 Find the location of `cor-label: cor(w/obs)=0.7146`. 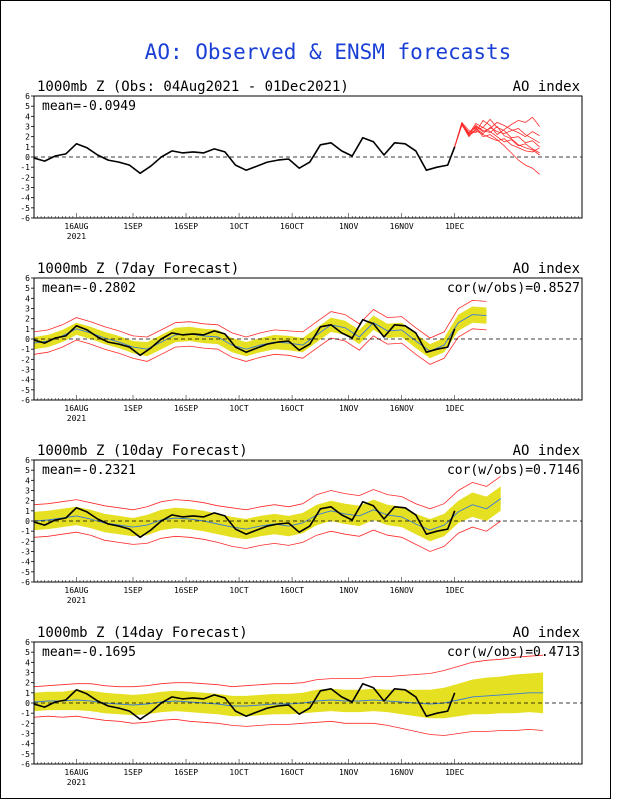

cor-label: cor(w/obs)=0.7146 is located at coordinates (513, 470).